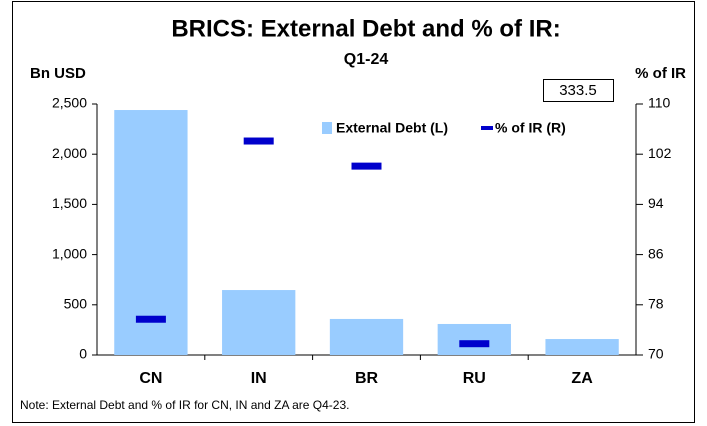 Image resolution: width=707 pixels, height=426 pixels. I want to click on x-tick-label: CN, so click(150, 378).